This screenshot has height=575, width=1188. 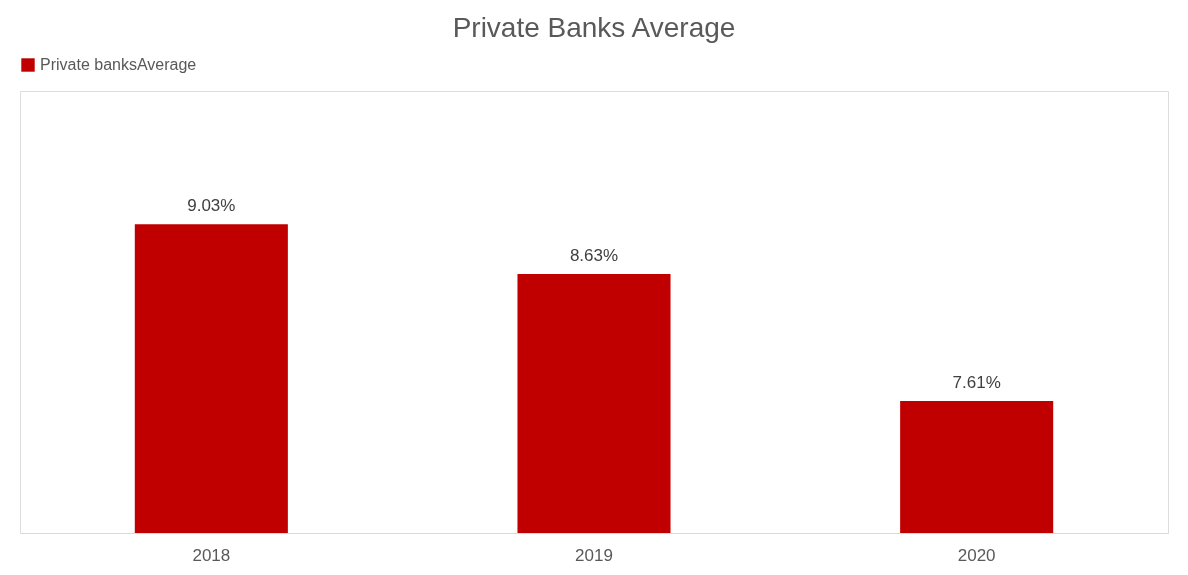 I want to click on chart-title: Private Banks Average, so click(x=594, y=27).